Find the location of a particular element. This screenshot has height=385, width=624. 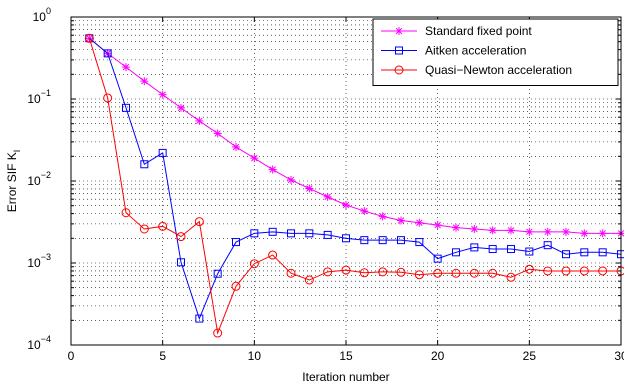

legend-label: Standard fixed point is located at coordinates (478, 31).